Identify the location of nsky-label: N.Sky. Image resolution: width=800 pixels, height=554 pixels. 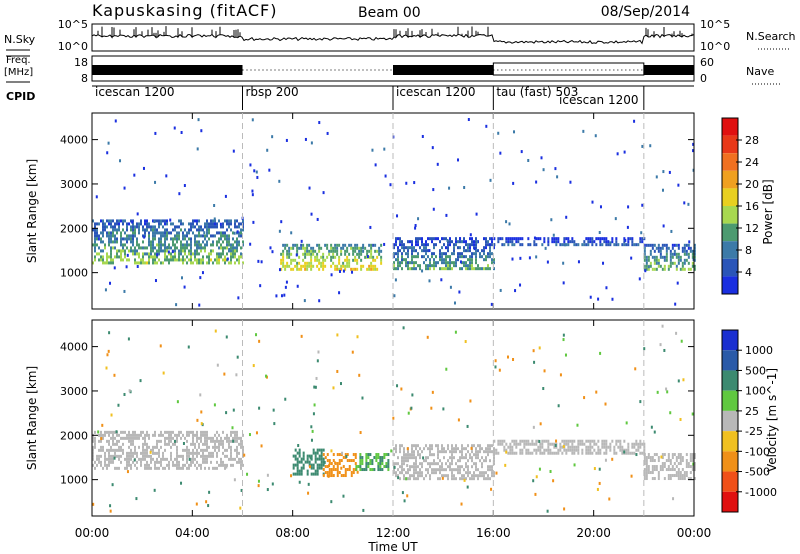
(20, 39).